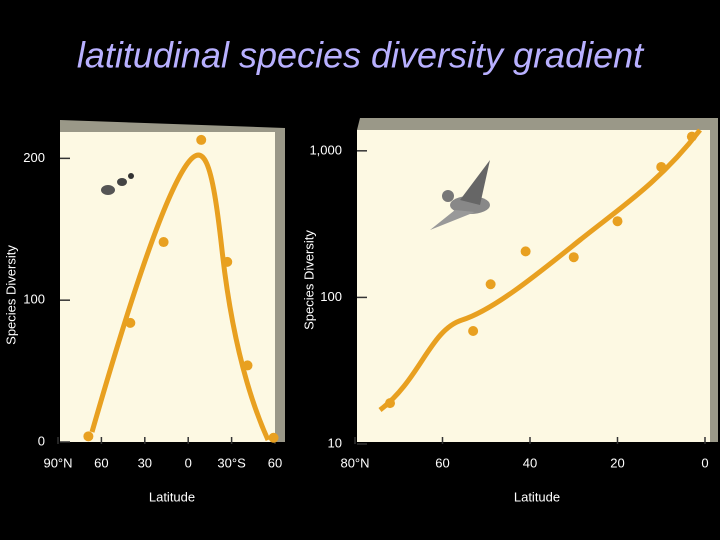 The image size is (720, 540). I want to click on ant-icon, so click(117, 184).